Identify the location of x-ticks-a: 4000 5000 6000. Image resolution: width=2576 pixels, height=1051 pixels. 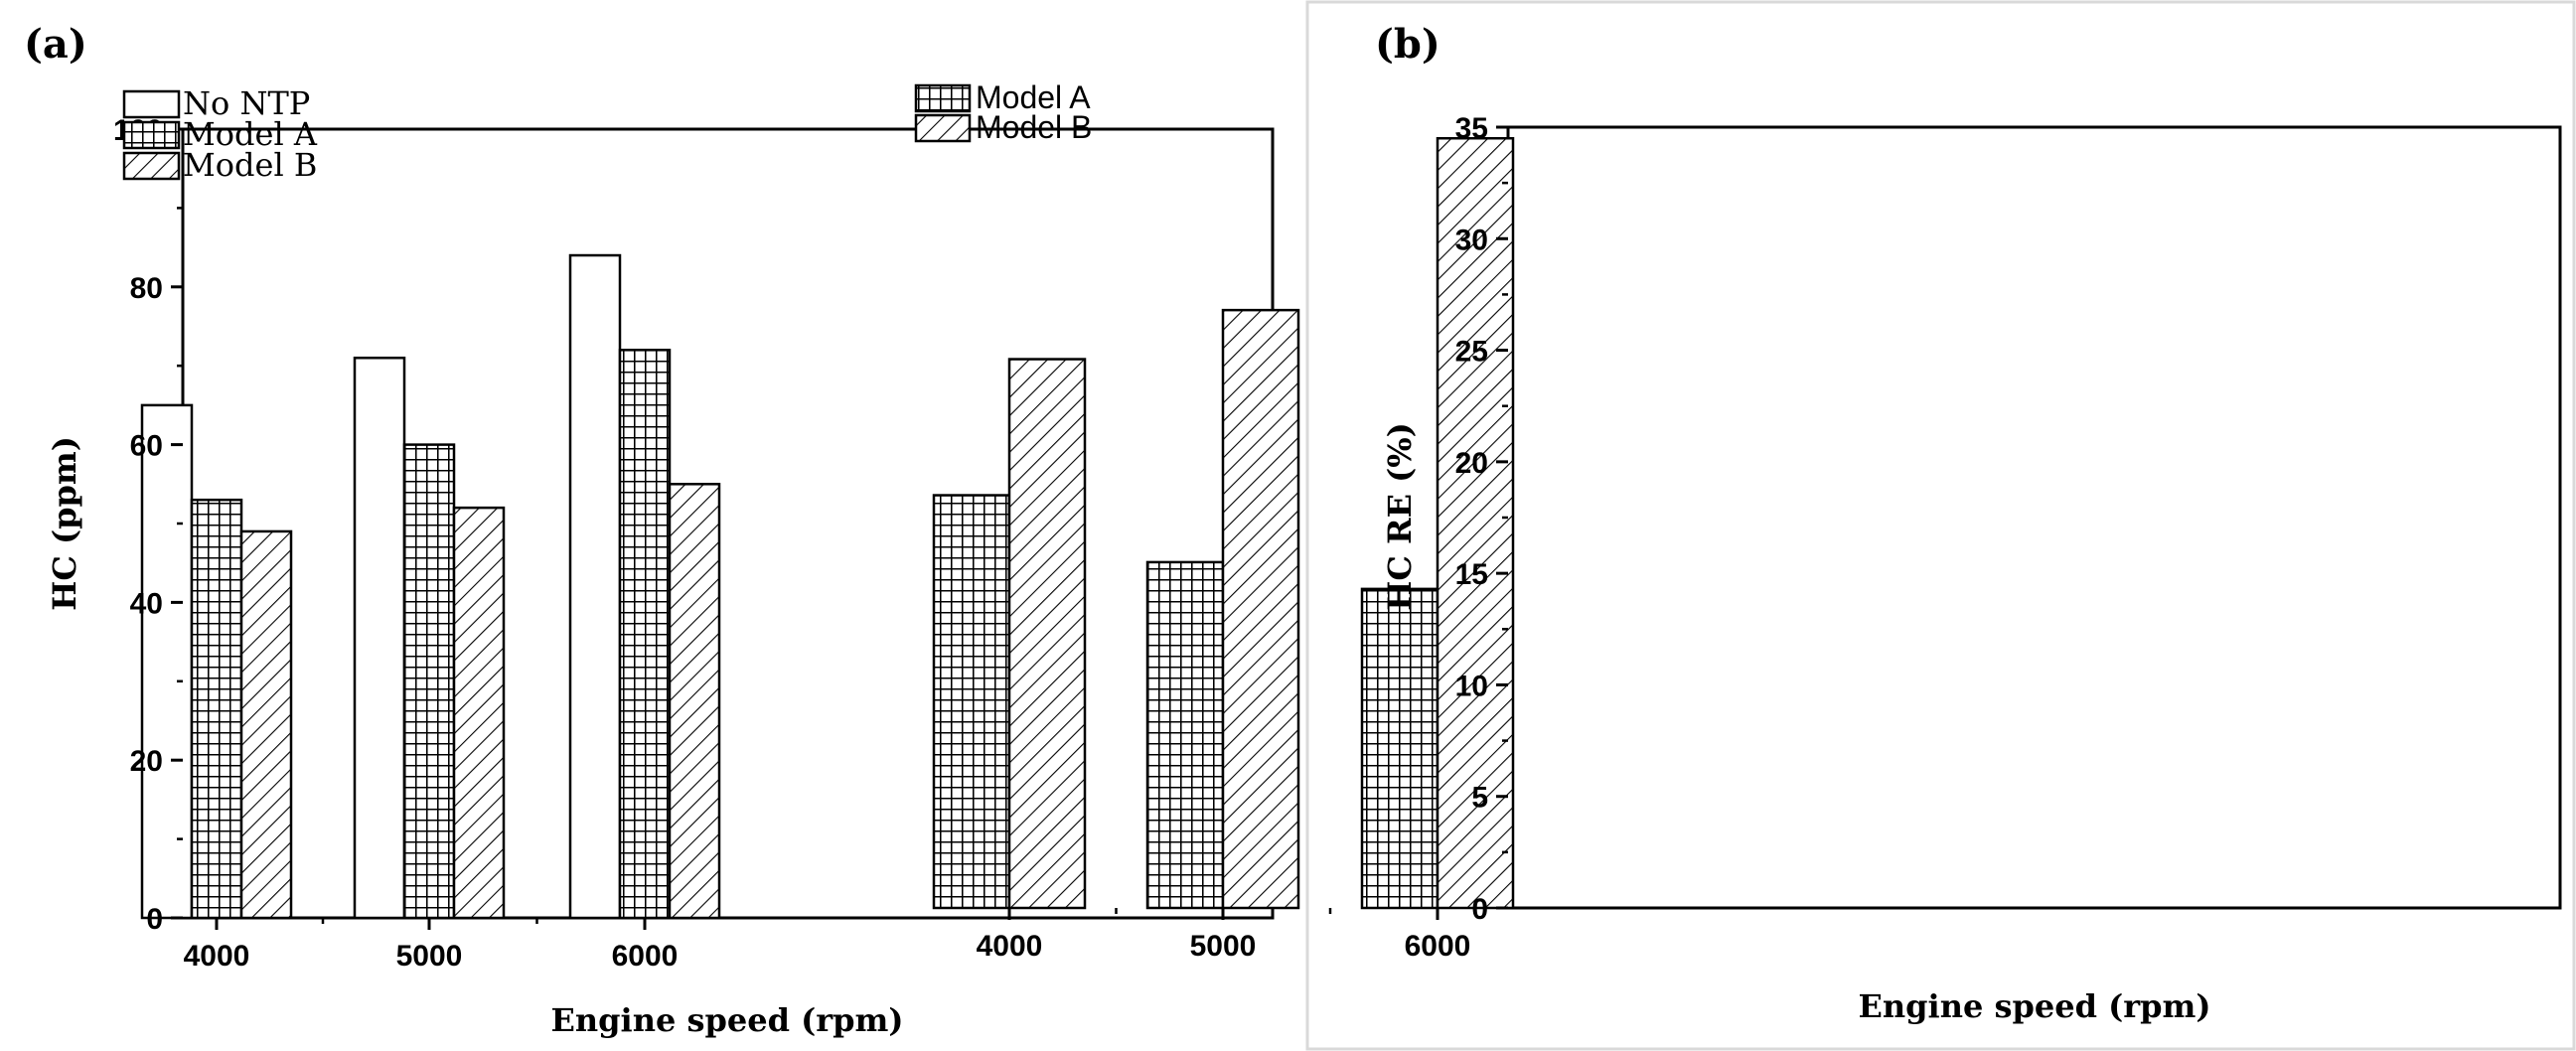
(431, 946).